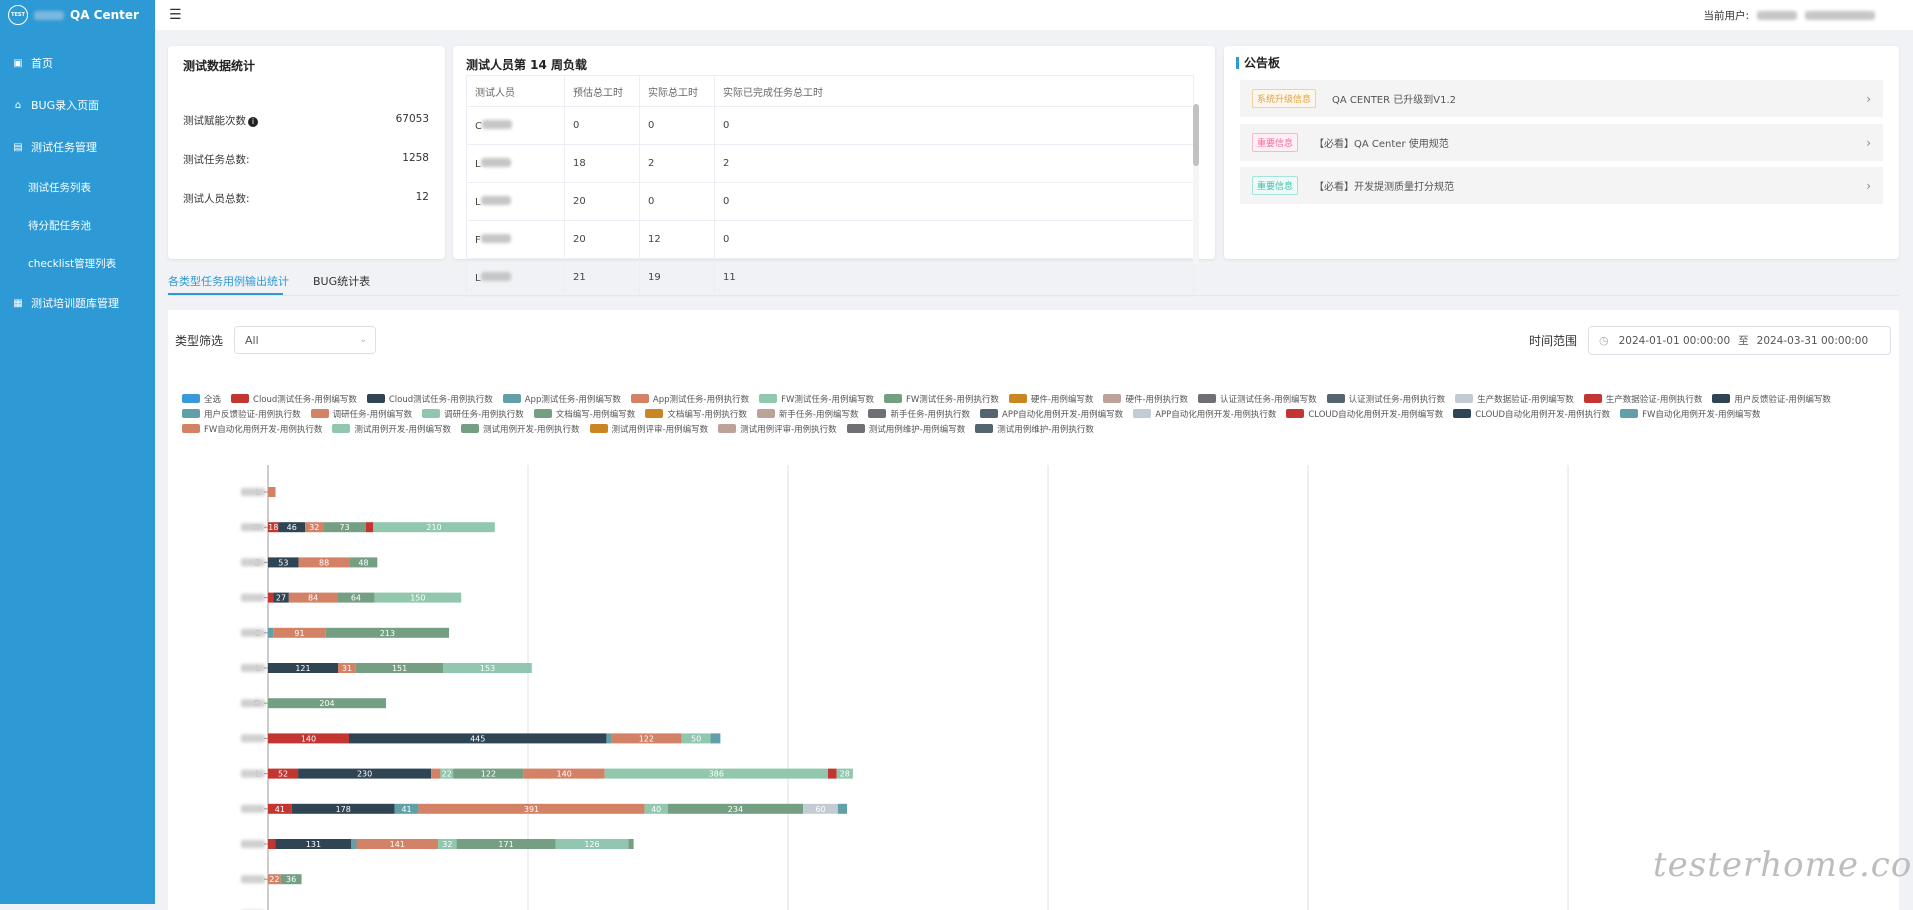 This screenshot has height=910, width=1913. Describe the element at coordinates (788, 430) in the screenshot. I see `legend-label: 测试用例评审-用例执行数` at that location.